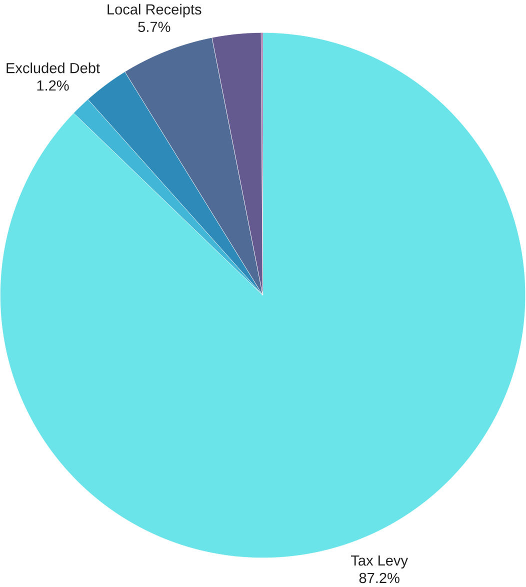 Image resolution: width=526 pixels, height=587 pixels. Describe the element at coordinates (53, 68) in the screenshot. I see `slice-label: Excluded Debt` at that location.